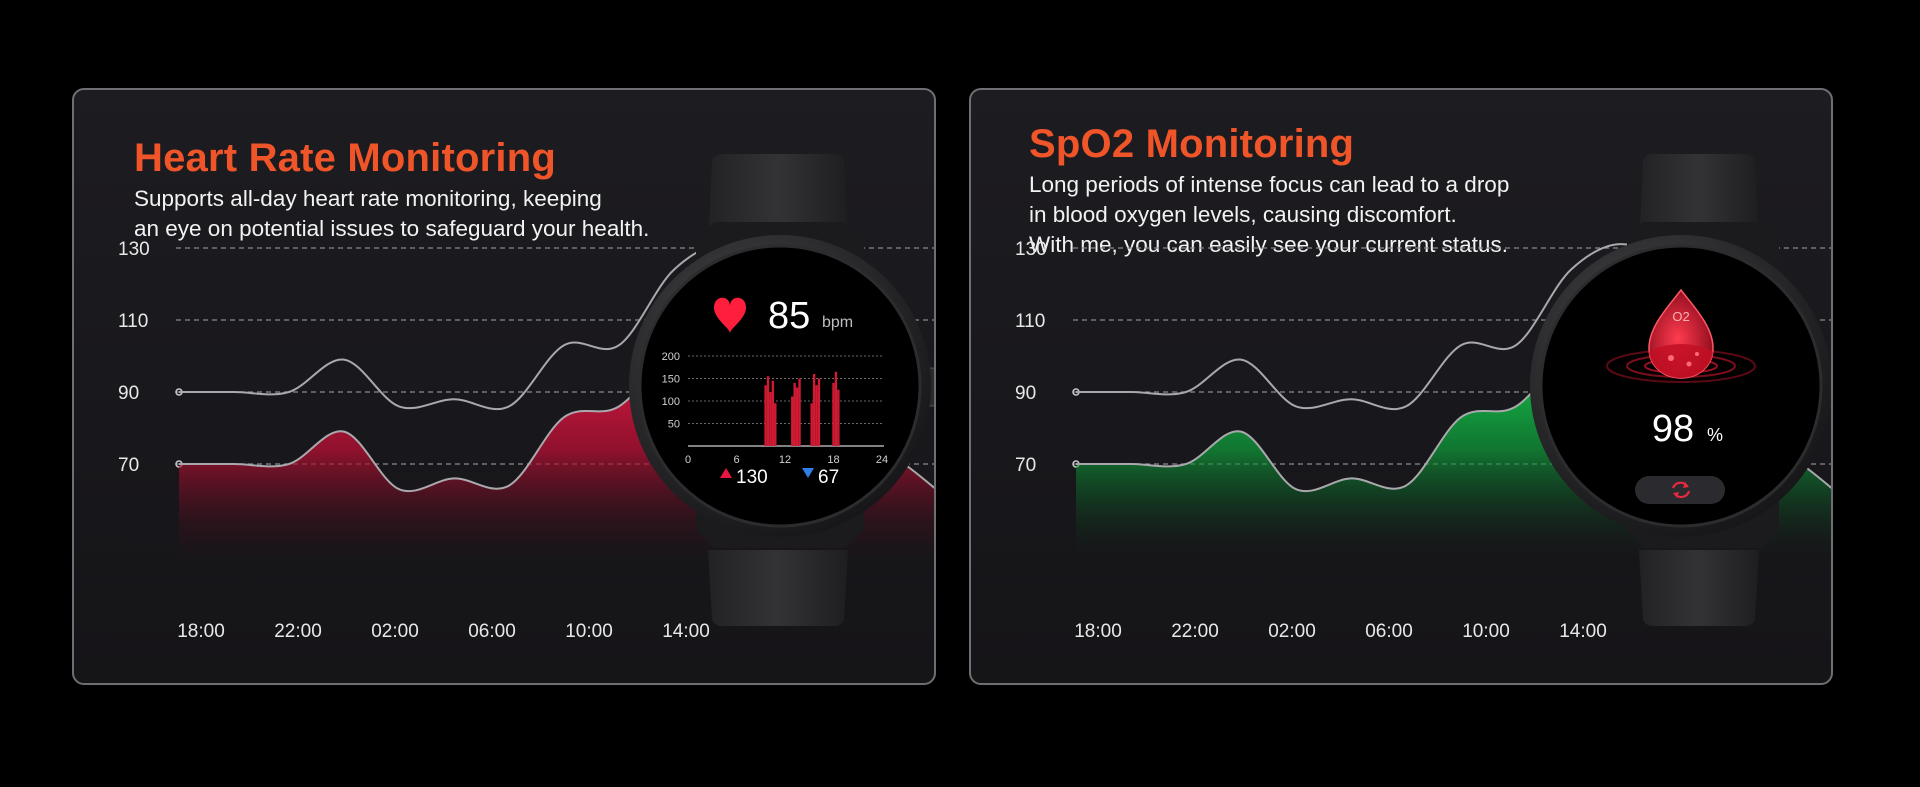 The height and width of the screenshot is (787, 1920). I want to click on watch-bpm-value: 85, so click(789, 316).